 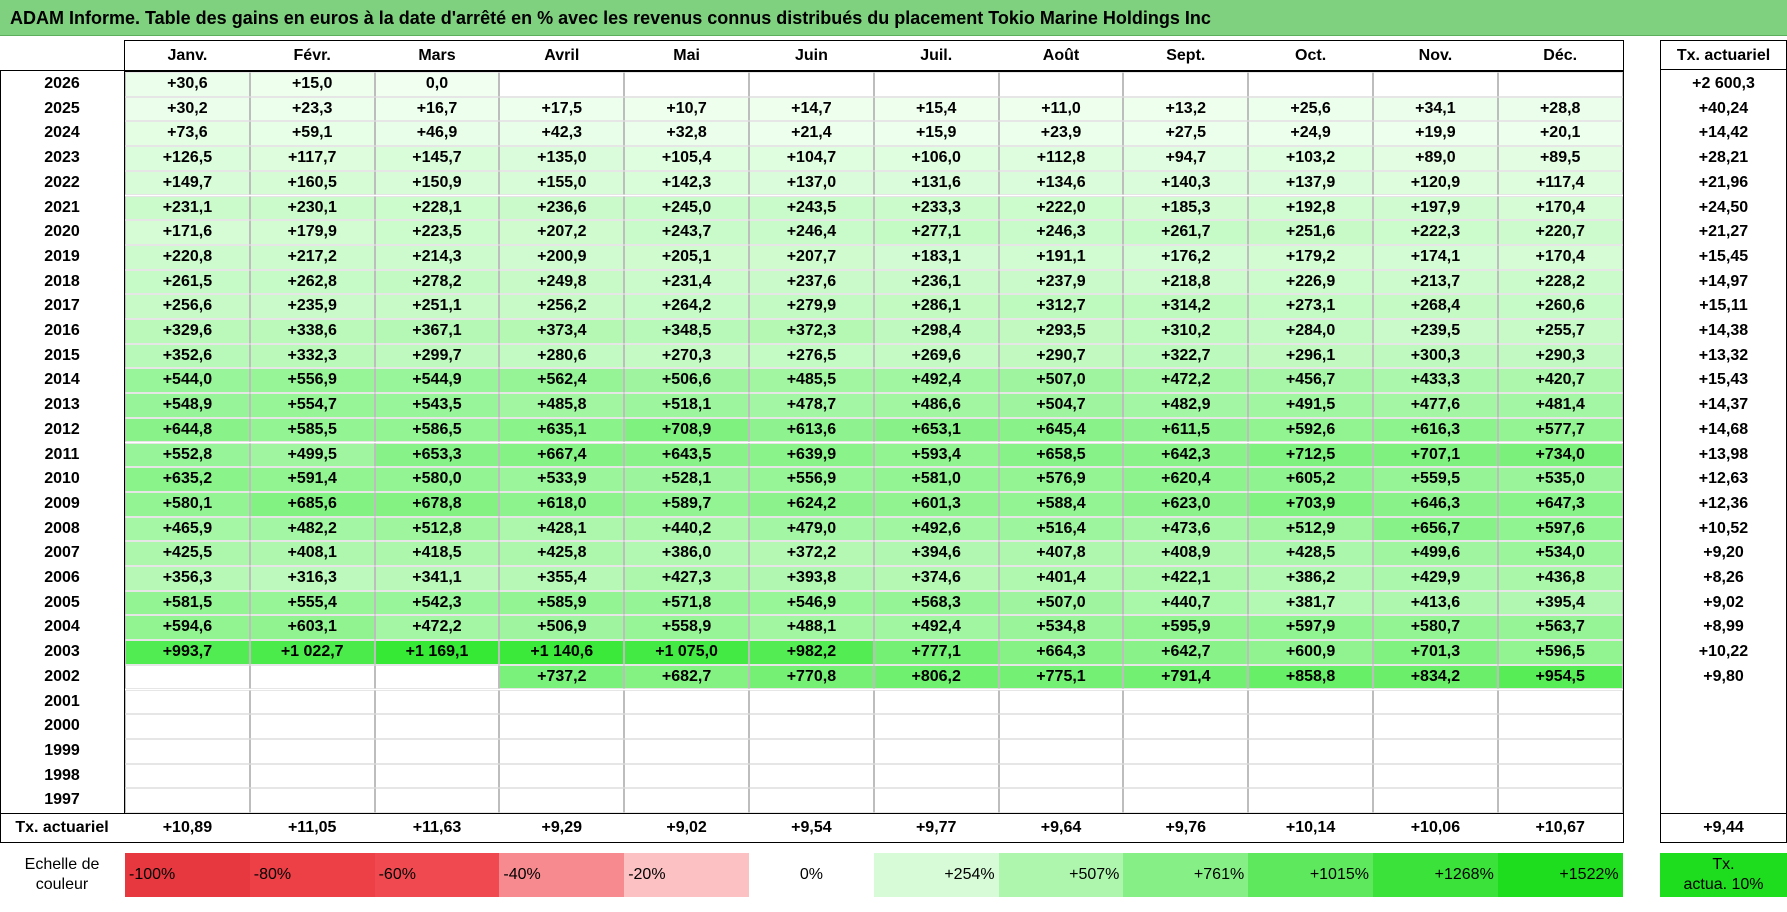 I want to click on table-cell: +176,2, so click(x=1186, y=257).